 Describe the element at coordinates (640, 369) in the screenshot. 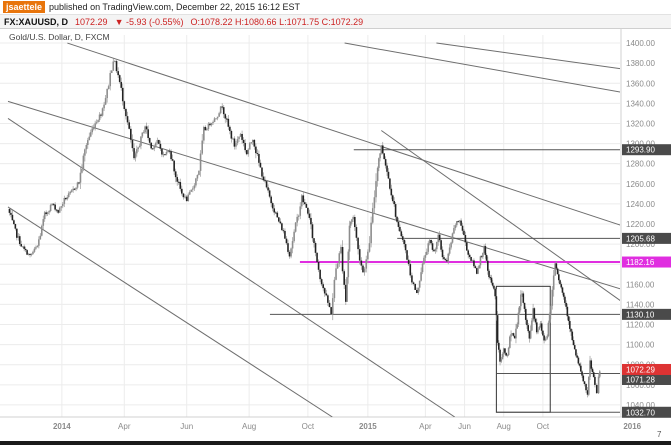

I see `svg-text: 1072.29` at that location.